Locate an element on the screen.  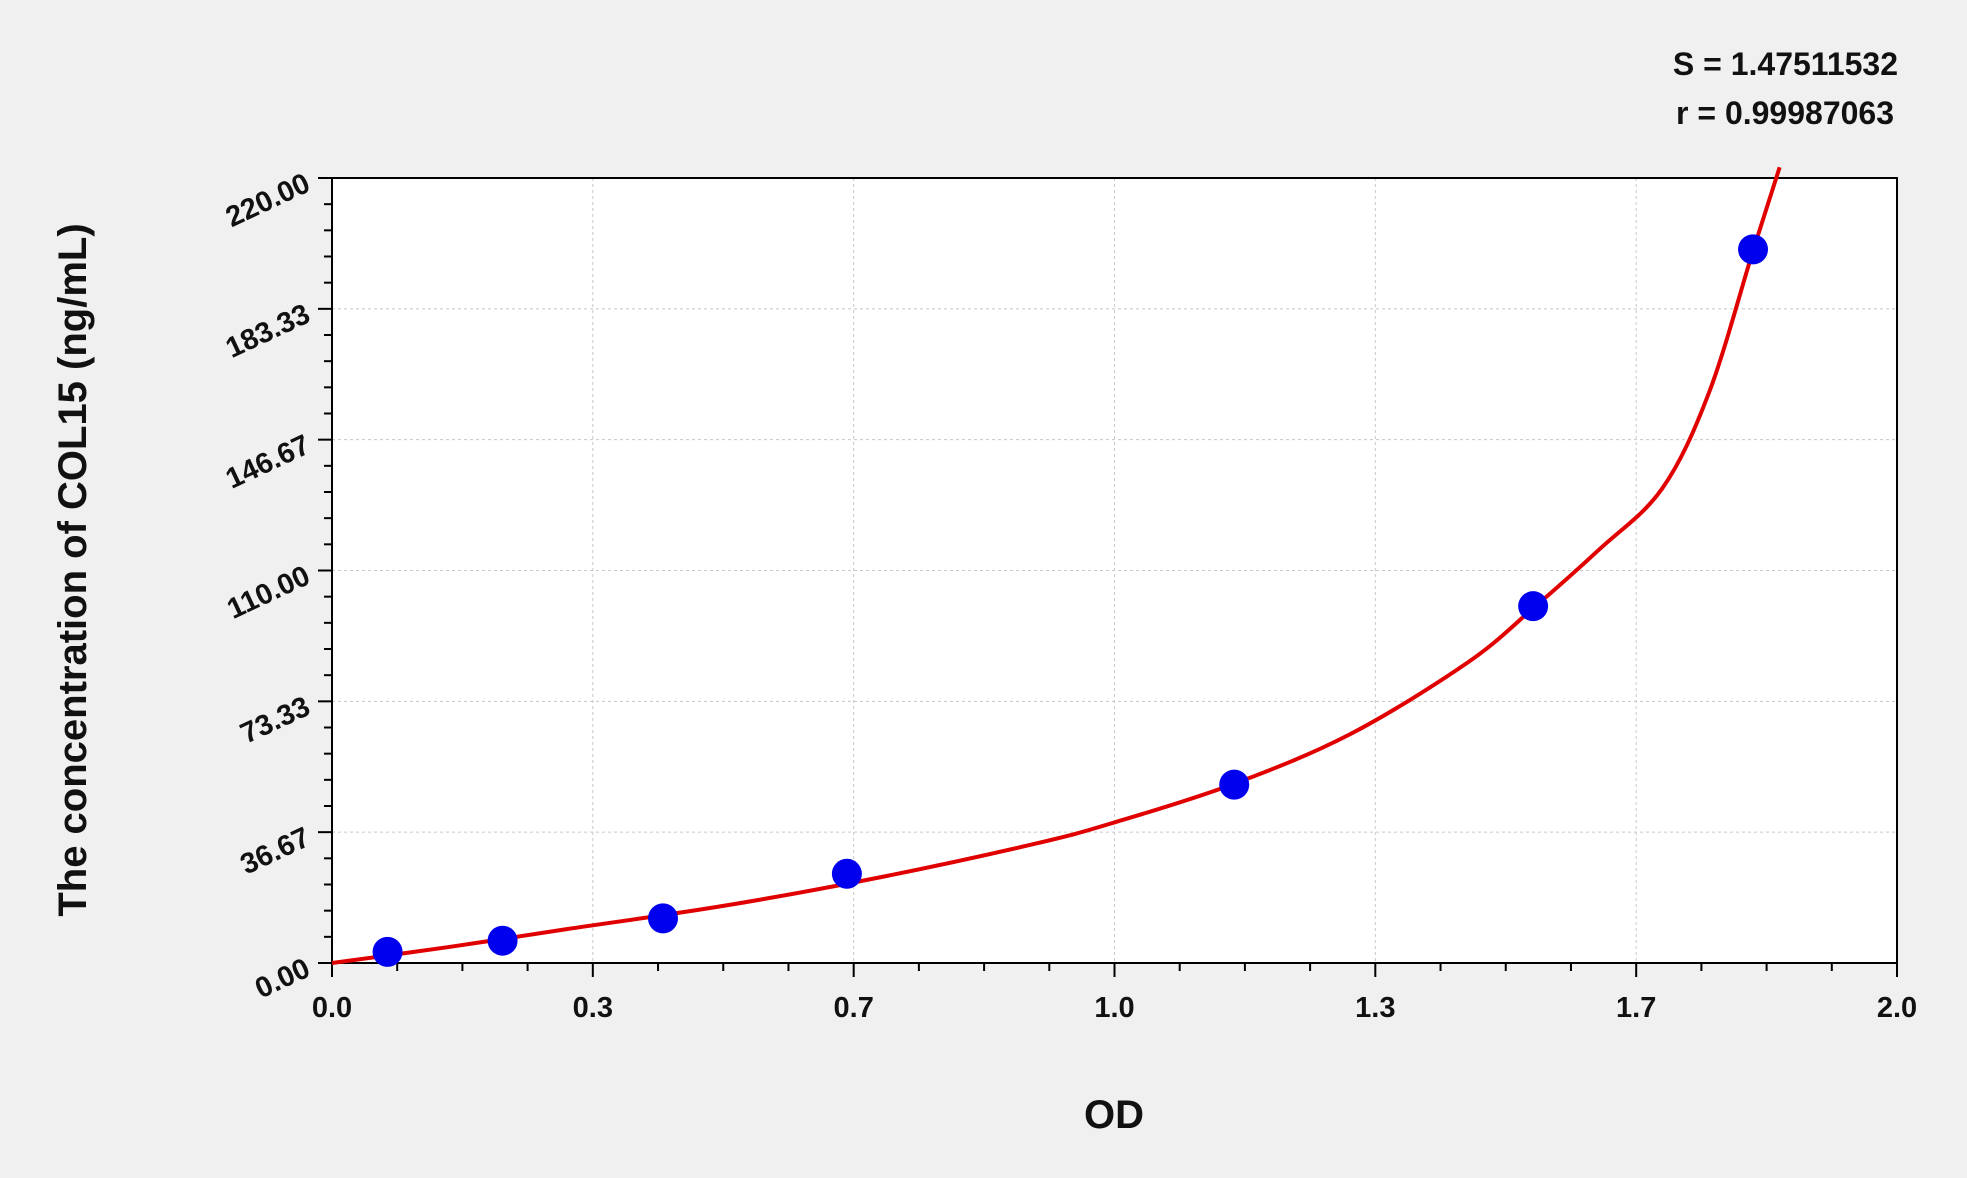
y-axis-ticks: 0.00 36.67 73.33 110.00 146.67 183.33 220.00 is located at coordinates (276, 586).